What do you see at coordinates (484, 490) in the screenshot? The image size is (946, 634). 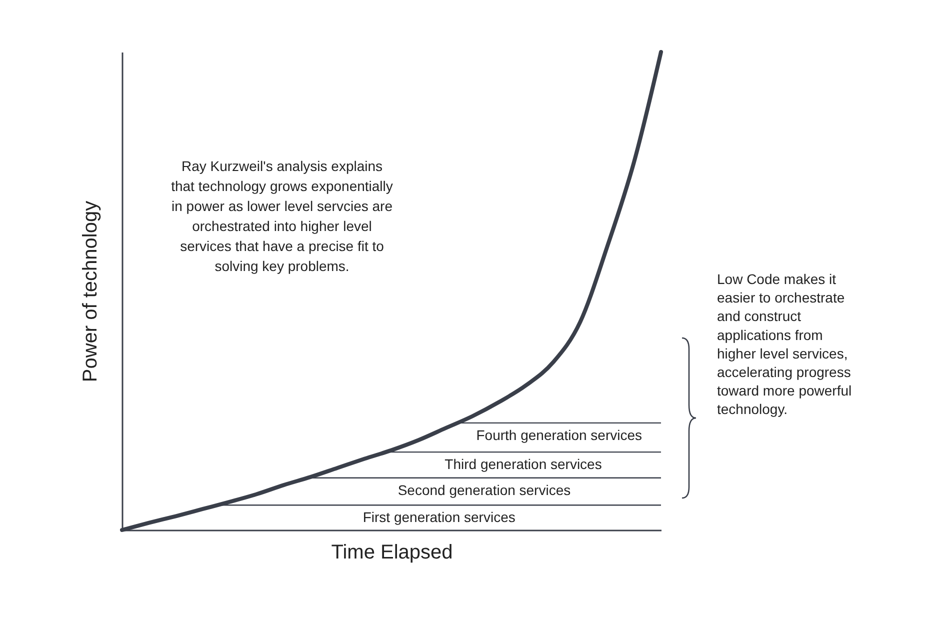 I see `ref-line-label: Second generation services` at bounding box center [484, 490].